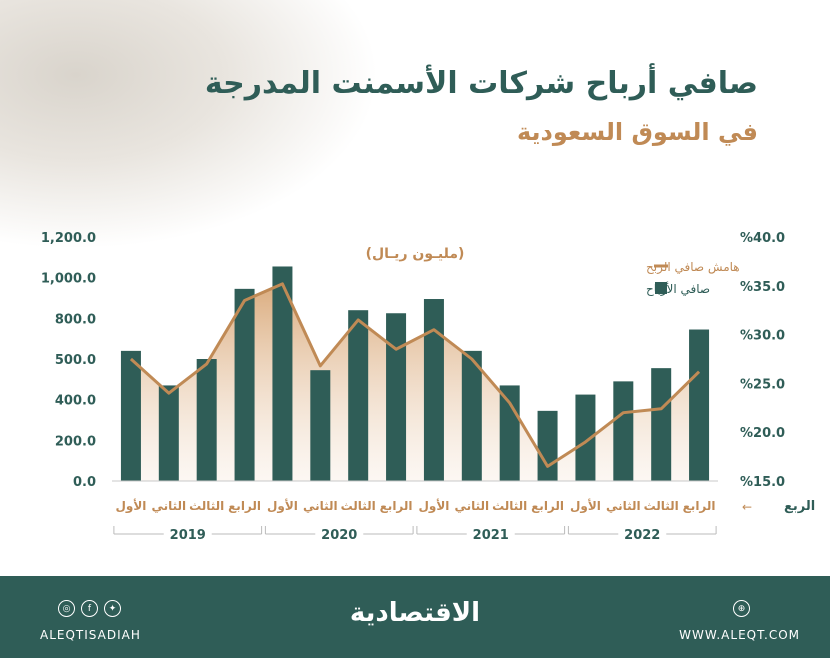  I want to click on quarter-axis-label: الربع, so click(799, 506).